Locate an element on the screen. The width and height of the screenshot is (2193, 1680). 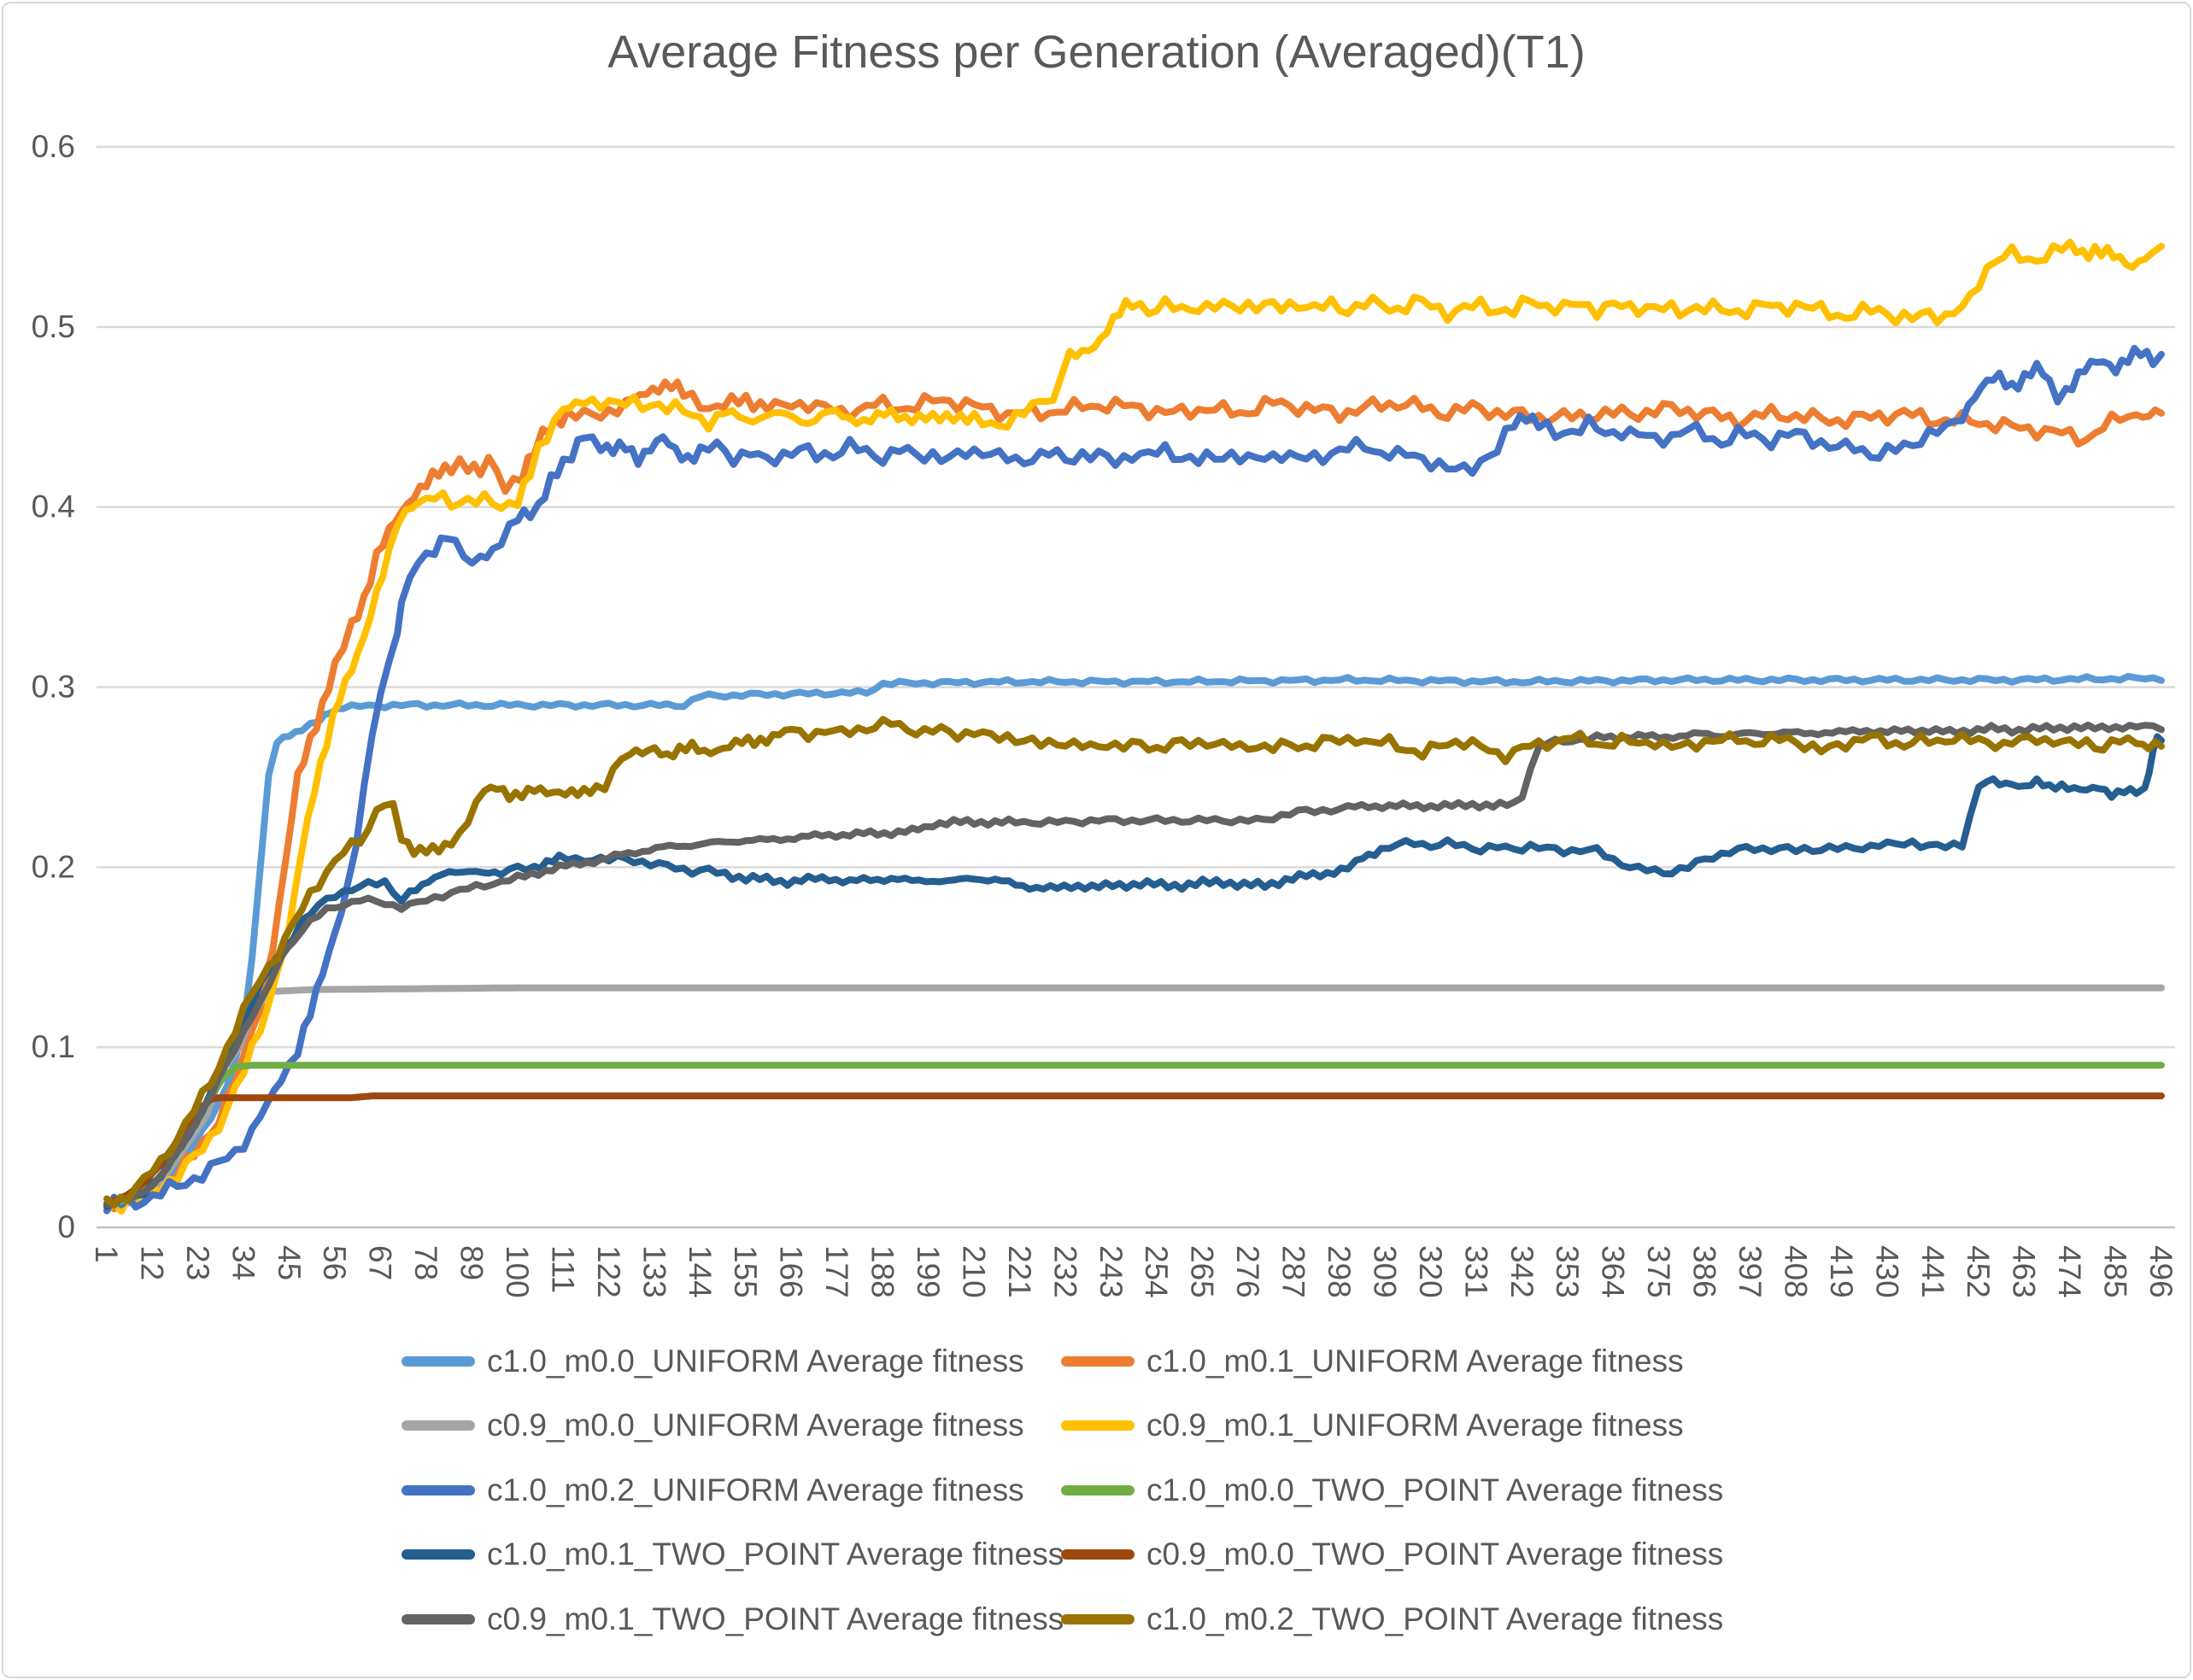
x-axis-tick-label: 166 is located at coordinates (792, 1271).